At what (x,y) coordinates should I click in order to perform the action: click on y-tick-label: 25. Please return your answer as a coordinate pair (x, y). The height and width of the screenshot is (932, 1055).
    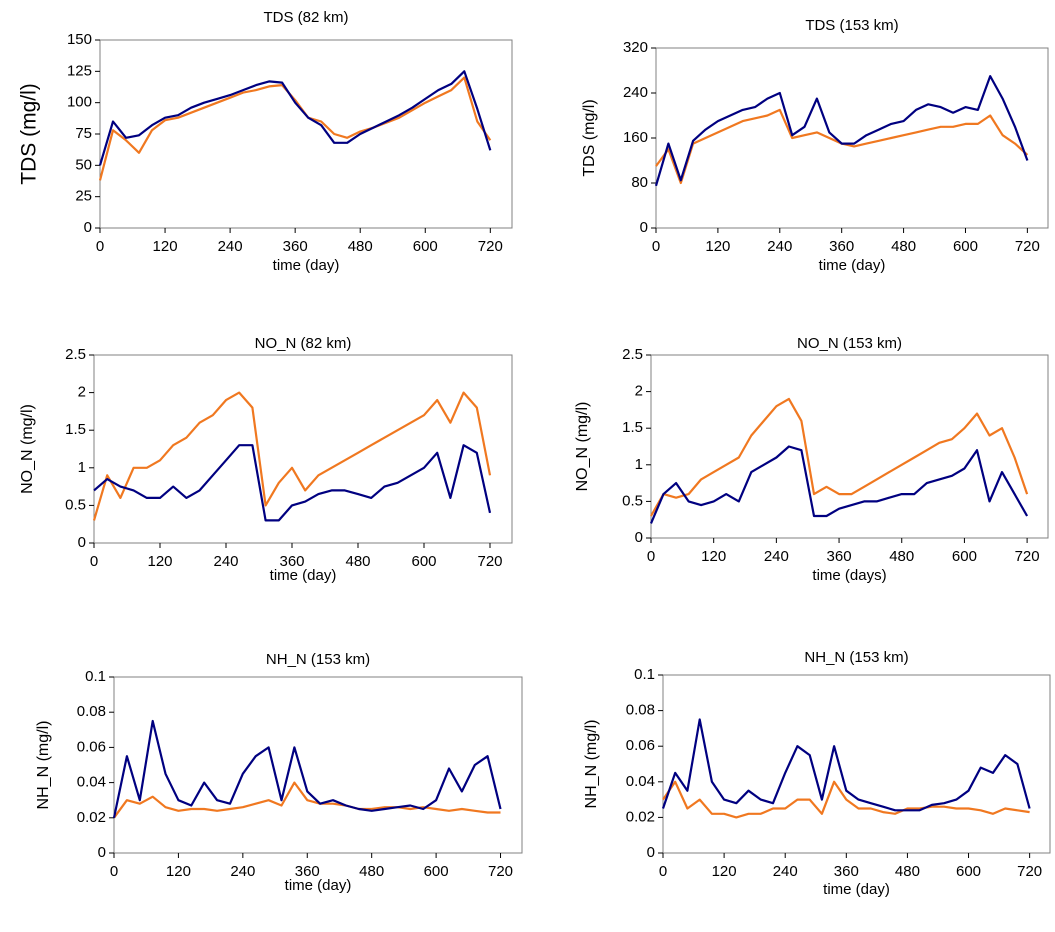
    Looking at the image, I should click on (83, 196).